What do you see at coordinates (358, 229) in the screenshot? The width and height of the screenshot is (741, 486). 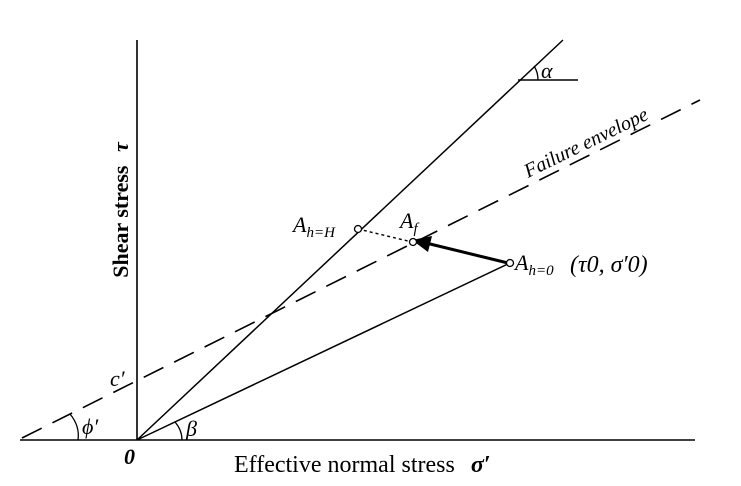 I see `point-a-h-H` at bounding box center [358, 229].